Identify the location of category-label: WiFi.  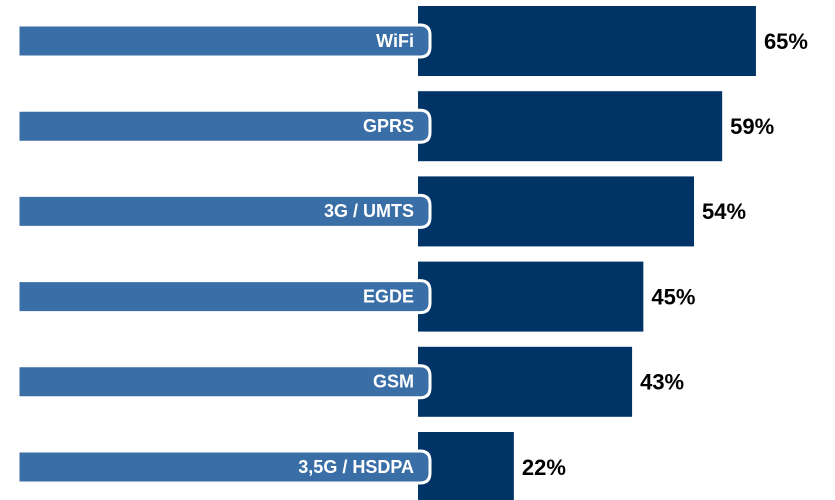
(395, 41).